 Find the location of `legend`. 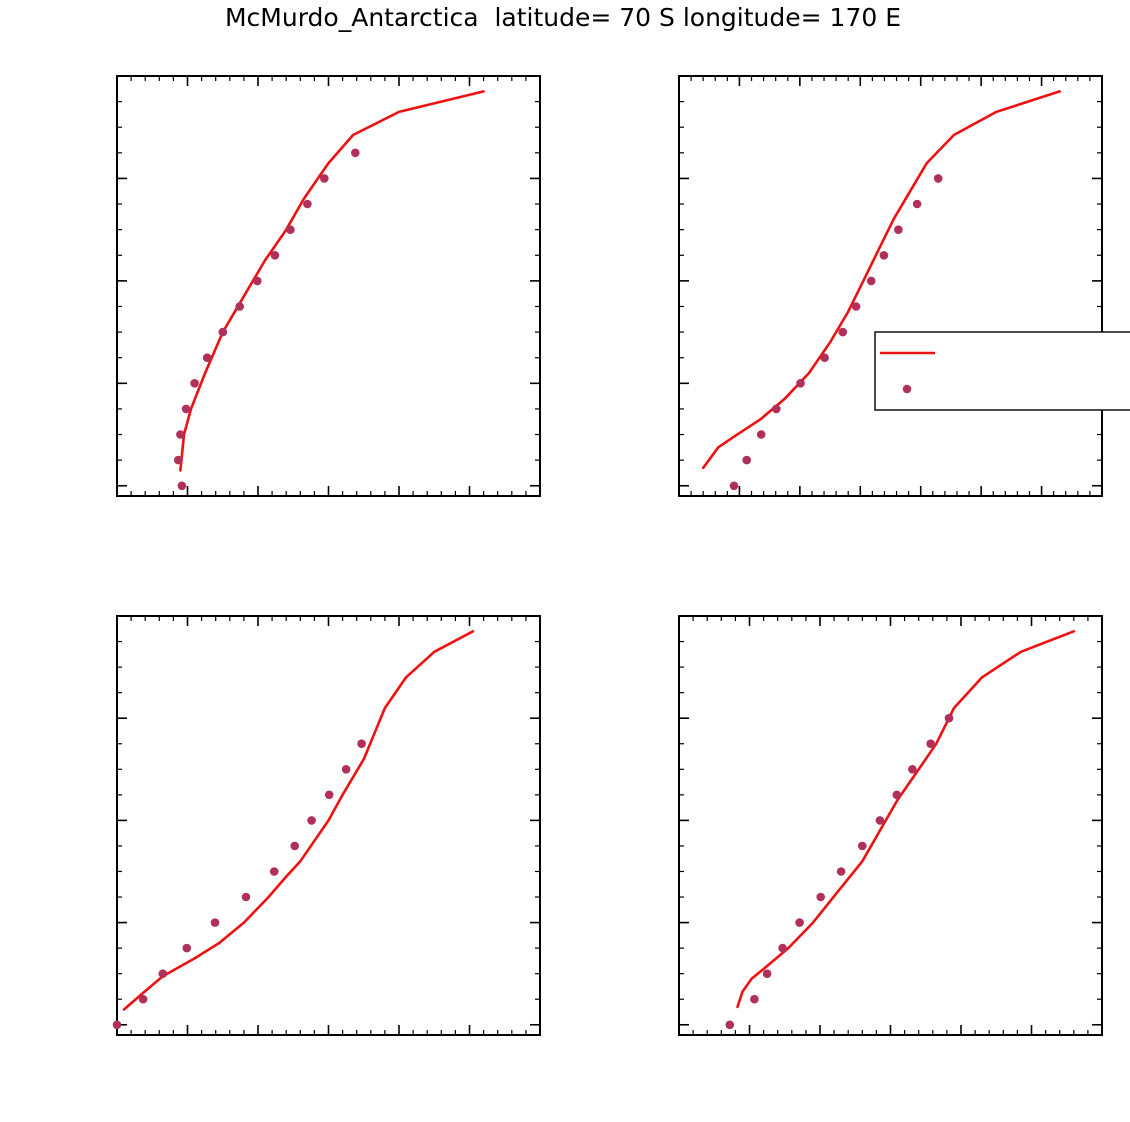

legend is located at coordinates (1002, 371).